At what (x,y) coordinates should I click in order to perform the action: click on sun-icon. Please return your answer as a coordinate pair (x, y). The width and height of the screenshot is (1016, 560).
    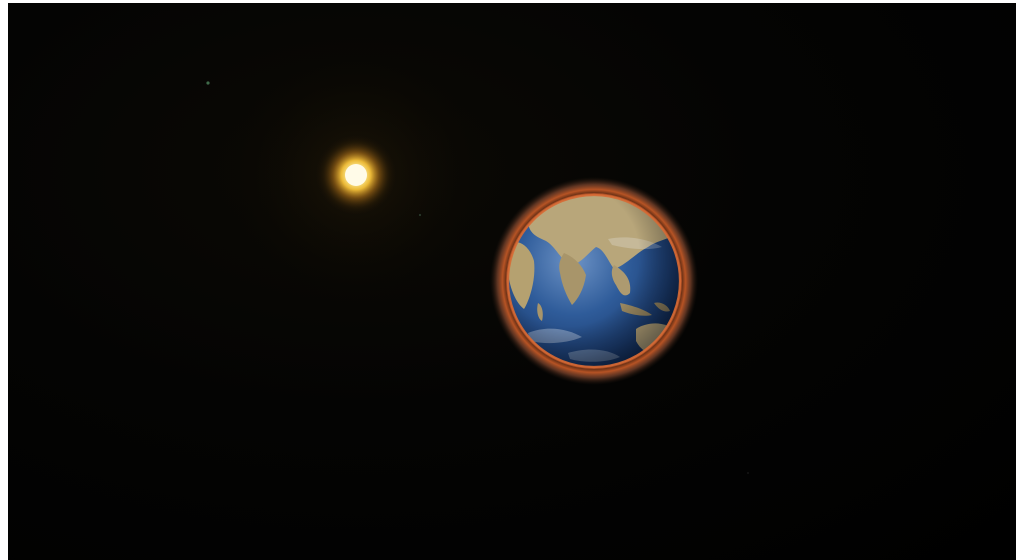
    Looking at the image, I should click on (356, 175).